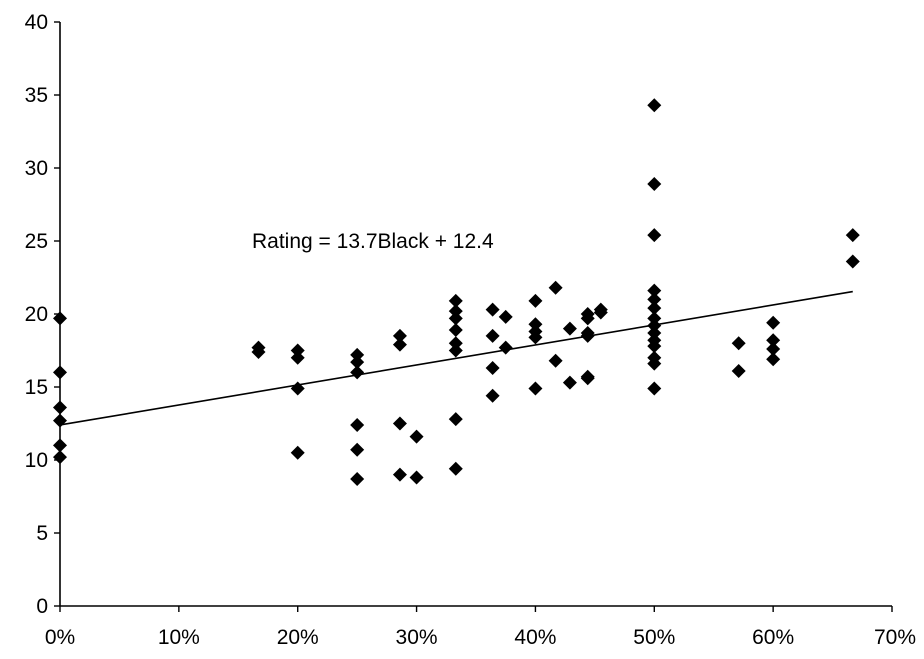  Describe the element at coordinates (36, 314) in the screenshot. I see `y-tick-label: 20` at that location.